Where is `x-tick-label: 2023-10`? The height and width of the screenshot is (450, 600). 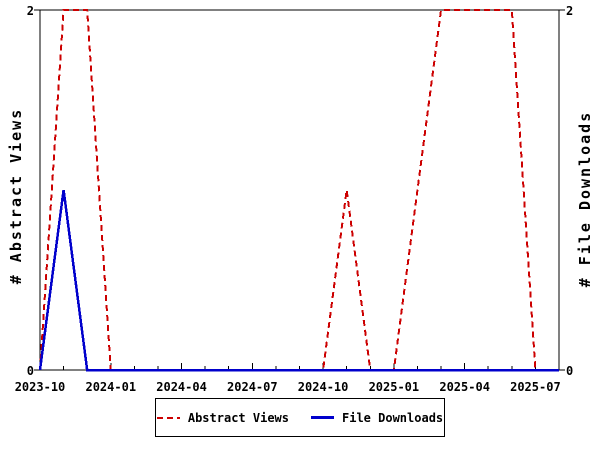 x-tick-label: 2023-10 is located at coordinates (40, 387).